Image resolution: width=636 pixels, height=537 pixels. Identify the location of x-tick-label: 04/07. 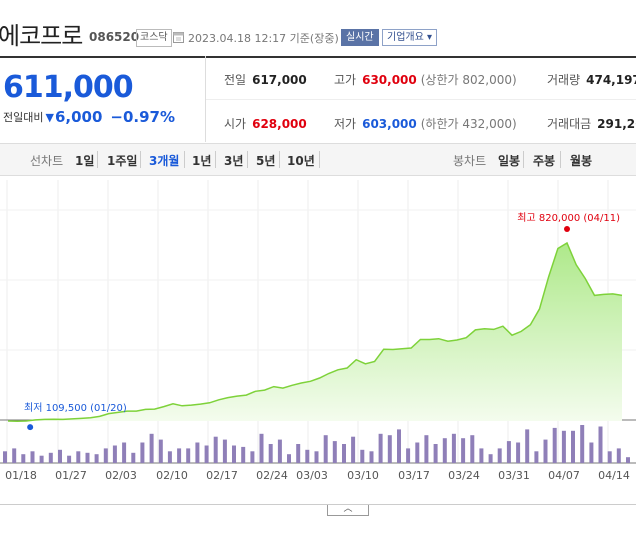
(564, 475).